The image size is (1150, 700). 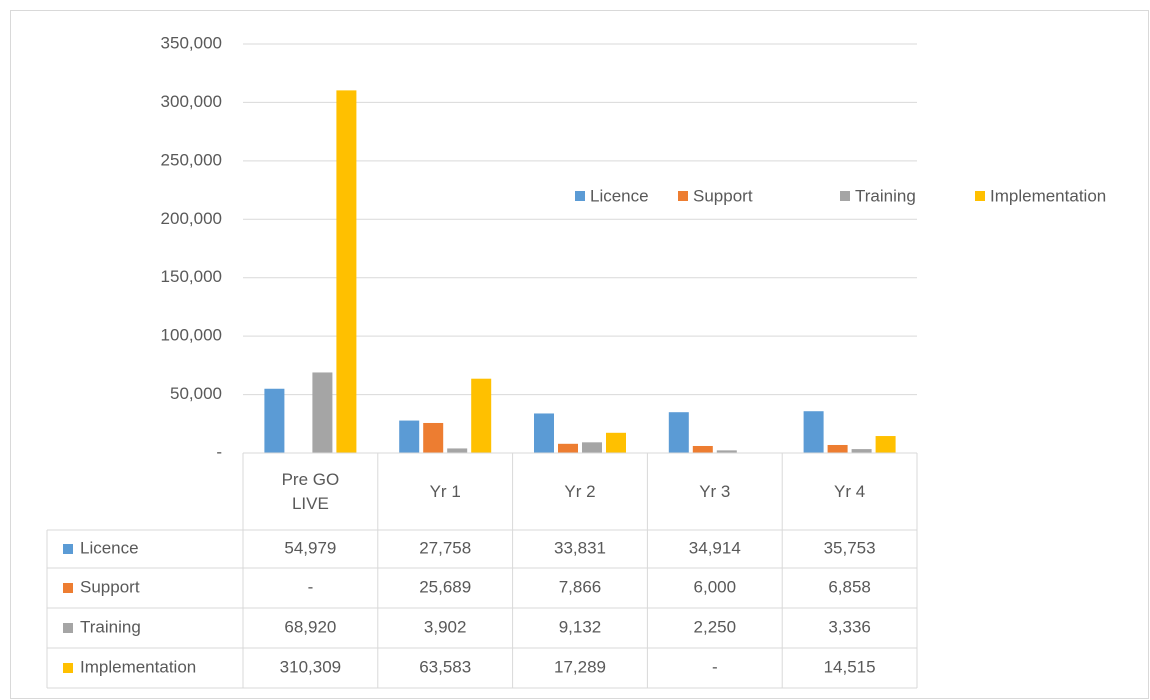 What do you see at coordinates (310, 547) in the screenshot?
I see `table-cell: 54,979` at bounding box center [310, 547].